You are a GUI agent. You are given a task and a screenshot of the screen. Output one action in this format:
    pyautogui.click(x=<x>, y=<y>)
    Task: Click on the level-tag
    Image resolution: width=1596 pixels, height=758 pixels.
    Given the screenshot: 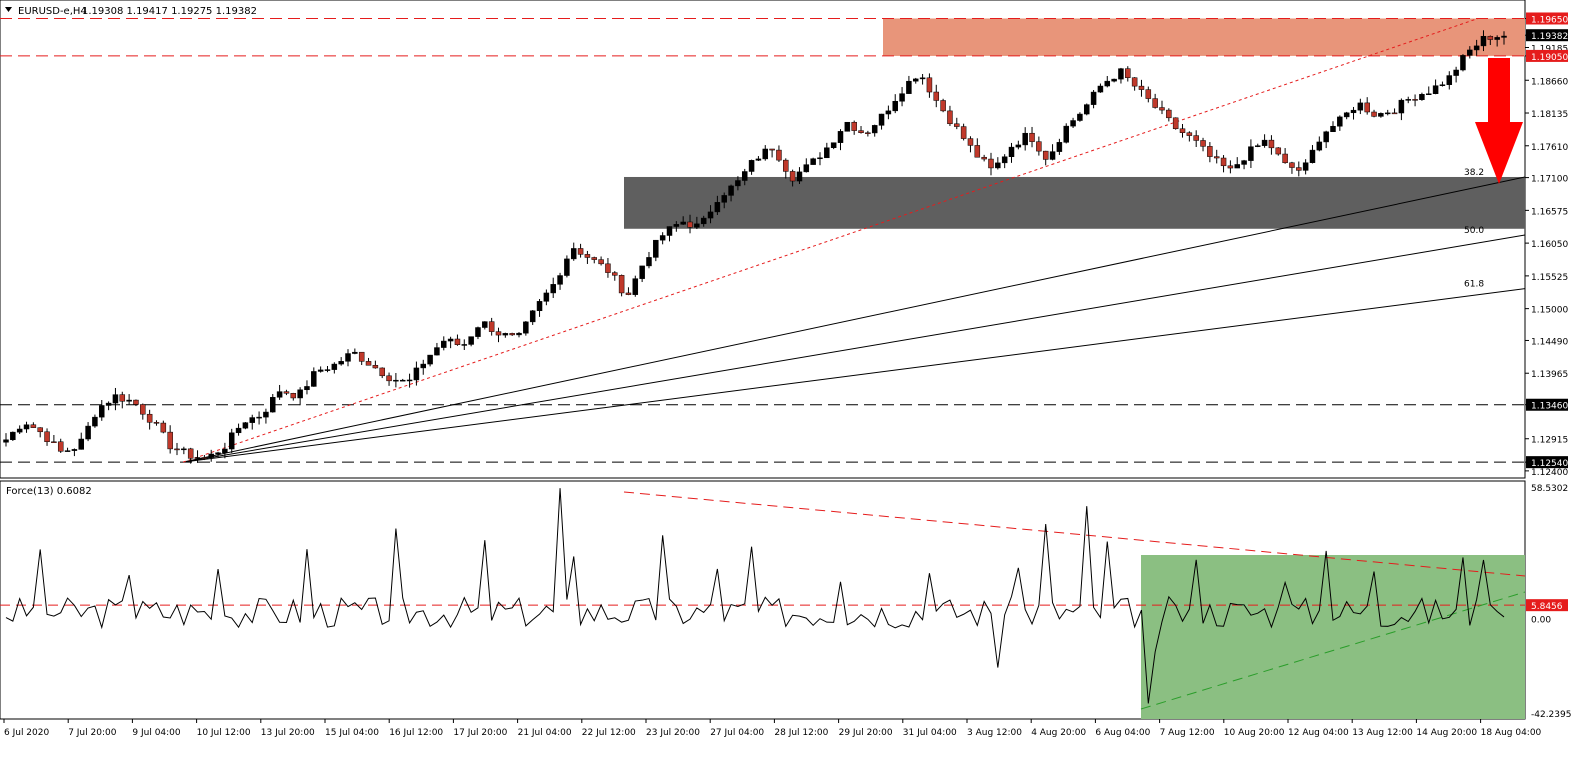 What is the action you would take?
    pyautogui.click(x=1547, y=18)
    